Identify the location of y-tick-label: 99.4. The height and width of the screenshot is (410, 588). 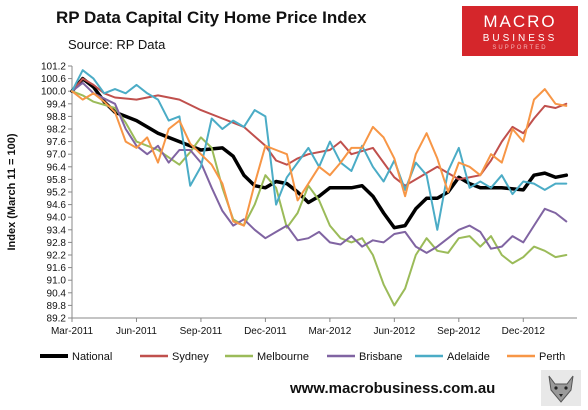
(57, 104).